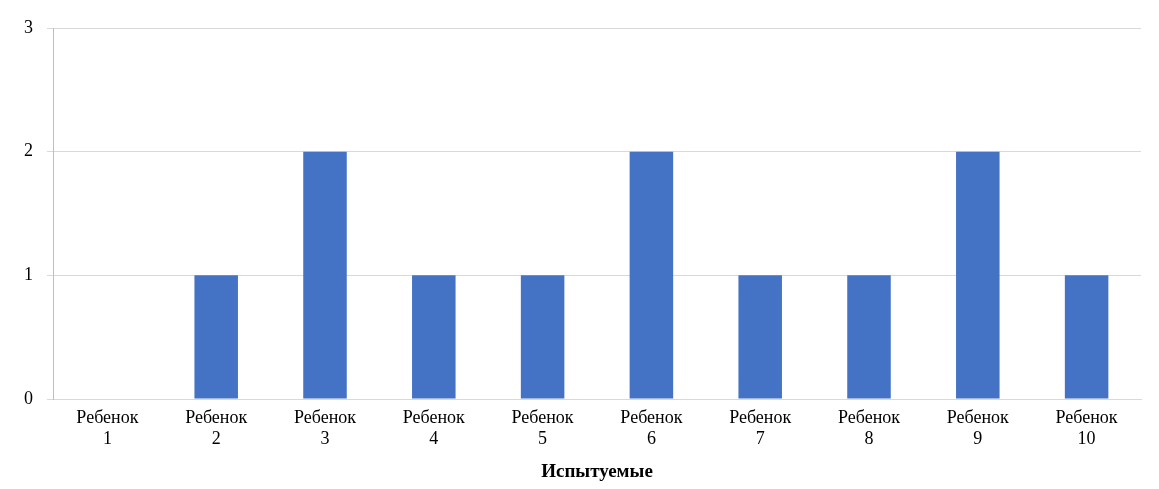 The height and width of the screenshot is (489, 1159). Describe the element at coordinates (760, 427) in the screenshot. I see `x-tick-label: Ребенок 7` at that location.